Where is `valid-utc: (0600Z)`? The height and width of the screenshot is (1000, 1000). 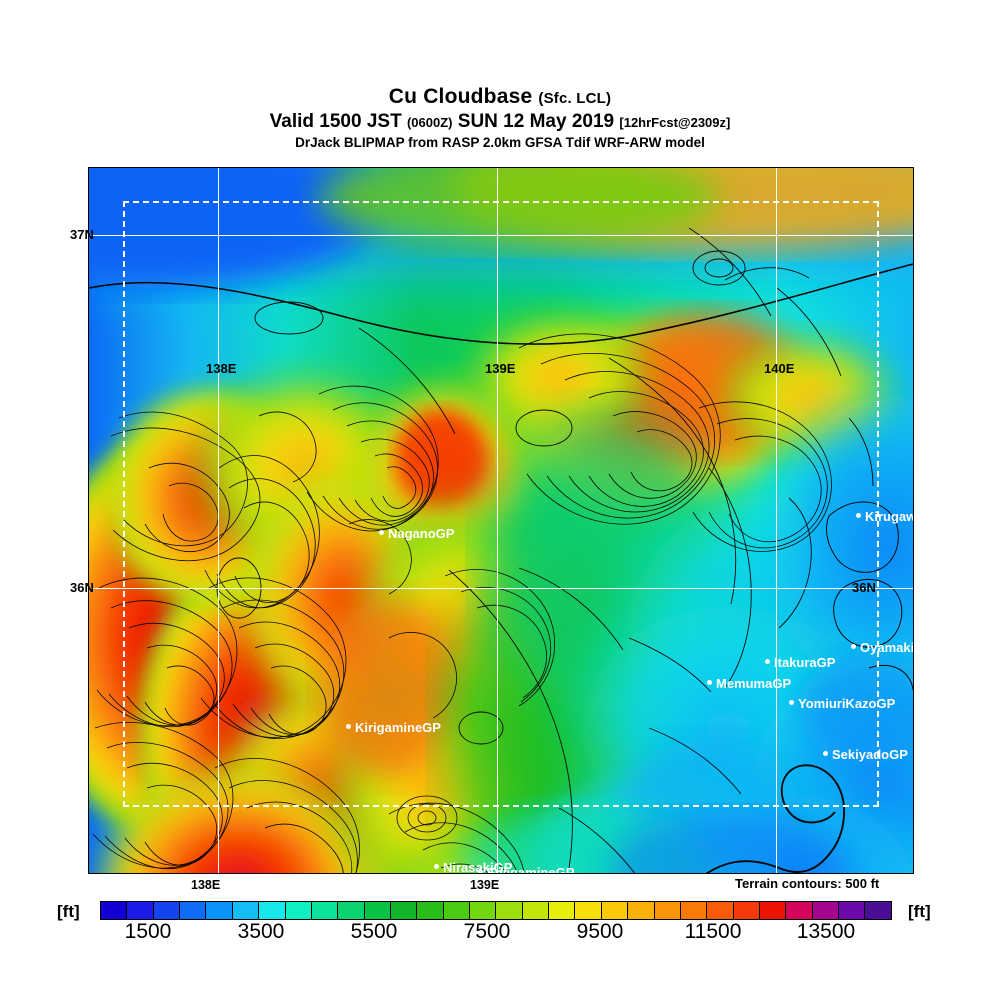 valid-utc: (0600Z) is located at coordinates (429, 122).